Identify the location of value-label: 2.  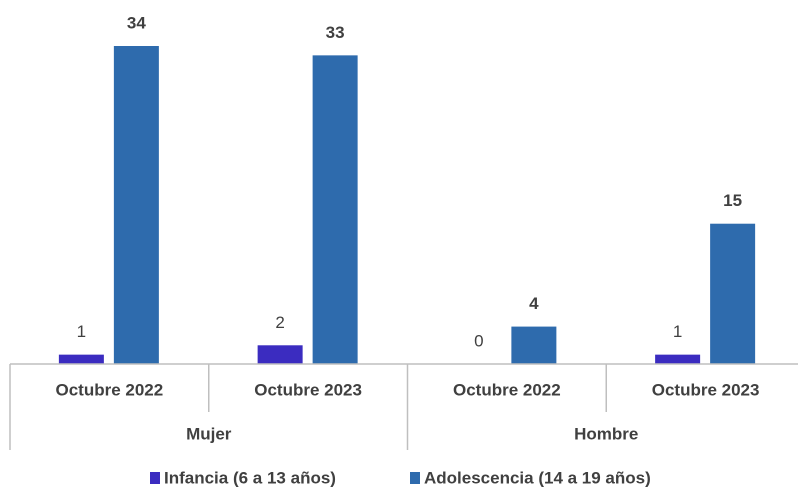
(279, 322).